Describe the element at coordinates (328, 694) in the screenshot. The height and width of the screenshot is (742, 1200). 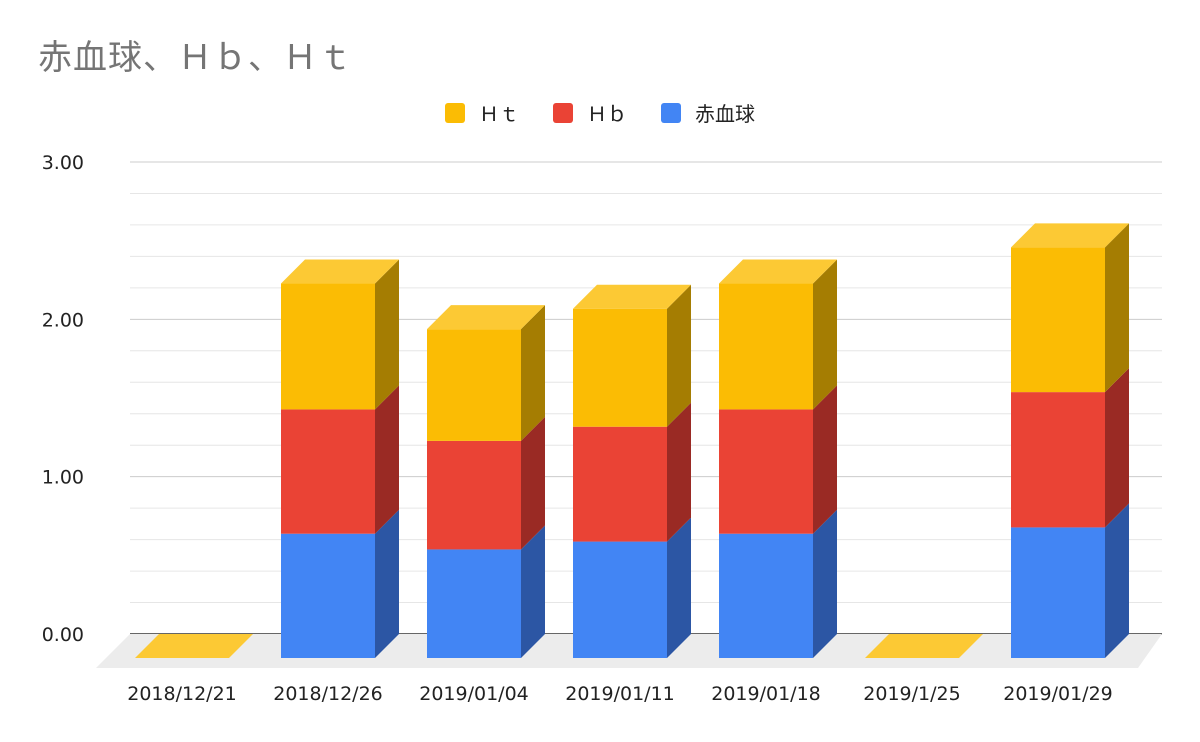
I see `x-tick-label: 2018/12/26` at that location.